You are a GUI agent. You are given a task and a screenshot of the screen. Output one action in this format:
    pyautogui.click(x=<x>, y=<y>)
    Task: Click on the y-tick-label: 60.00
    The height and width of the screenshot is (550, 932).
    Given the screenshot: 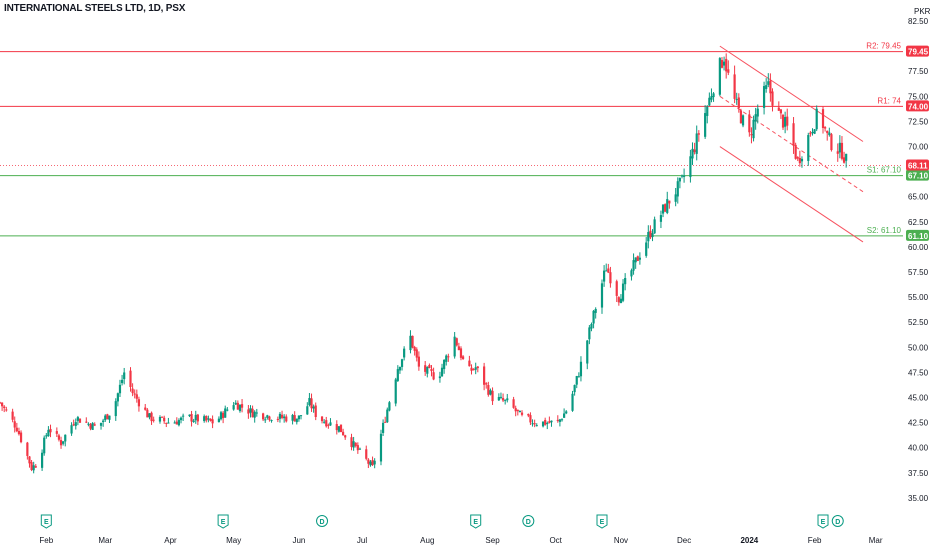 What is the action you would take?
    pyautogui.click(x=918, y=247)
    